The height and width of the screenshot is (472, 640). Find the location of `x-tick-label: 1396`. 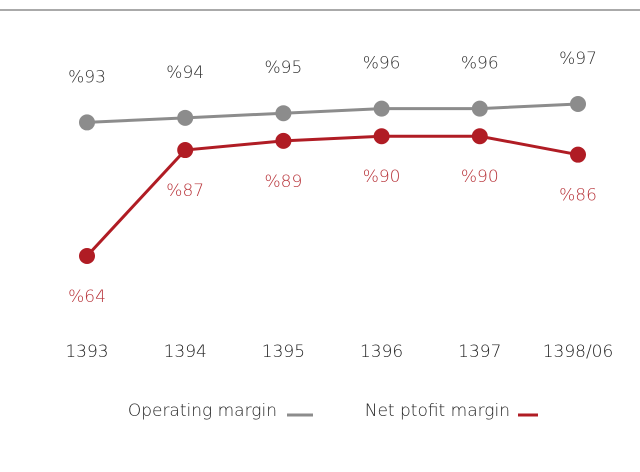

x-tick-label: 1396 is located at coordinates (381, 352).